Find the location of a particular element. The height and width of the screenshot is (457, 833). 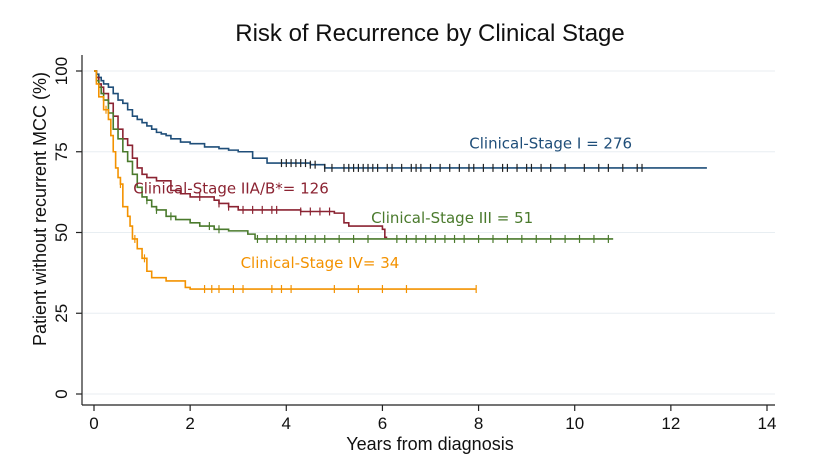

x-tick-label: 8 is located at coordinates (478, 423).